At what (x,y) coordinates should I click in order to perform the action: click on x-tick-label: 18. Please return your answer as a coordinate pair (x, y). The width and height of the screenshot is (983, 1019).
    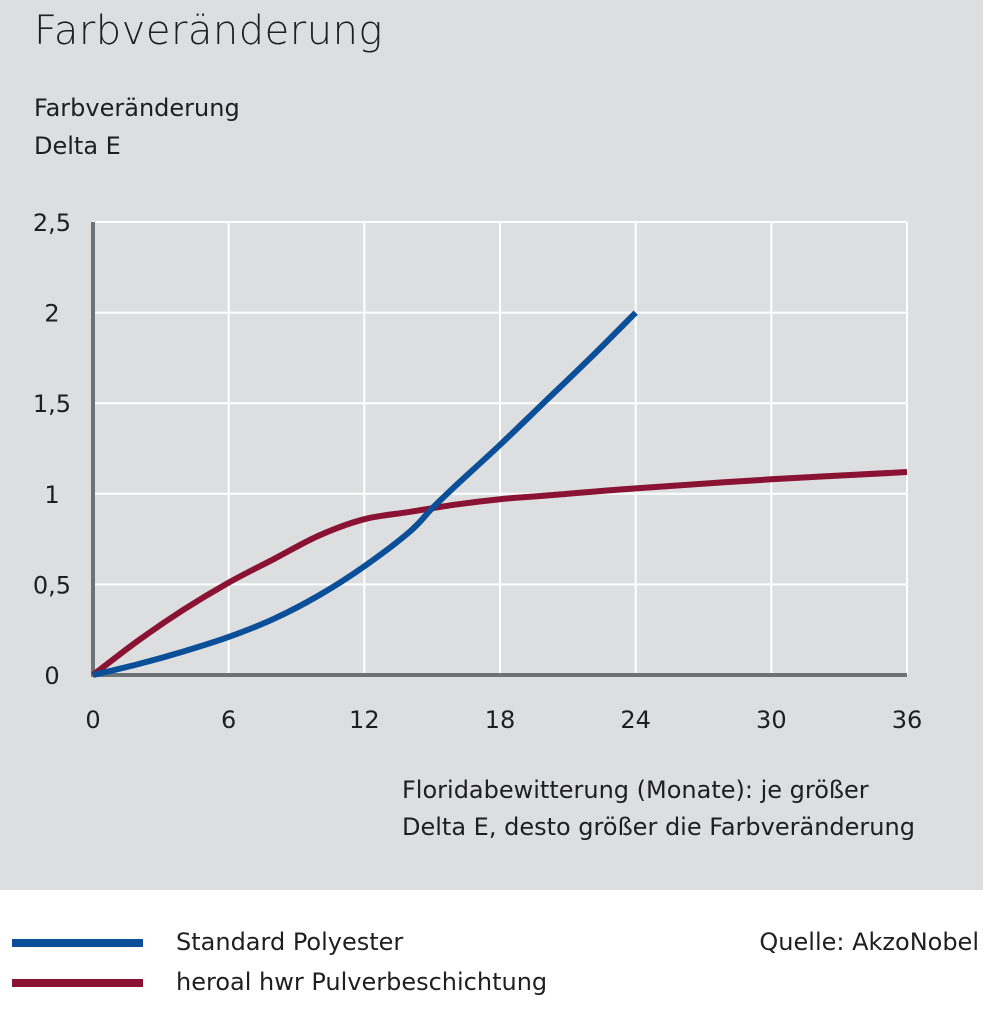
    Looking at the image, I should click on (500, 720).